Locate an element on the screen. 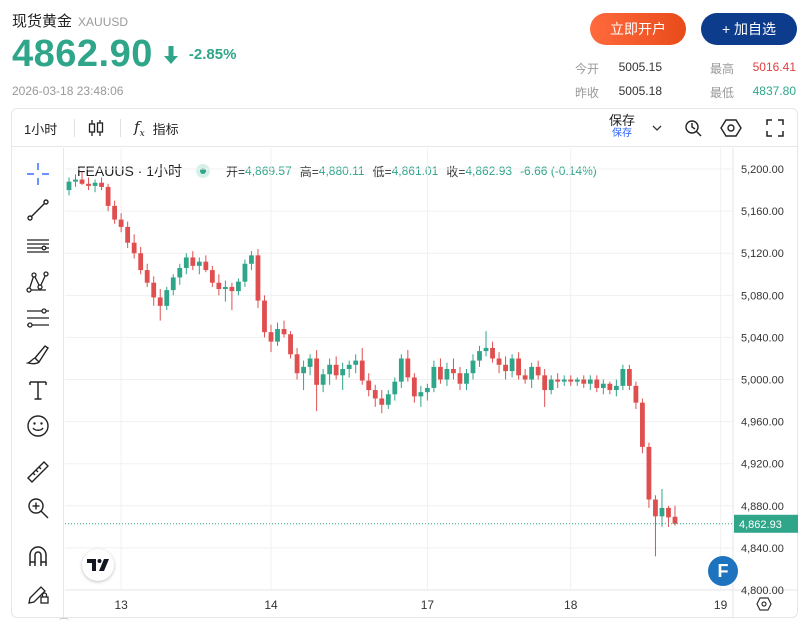  lock-edit-icon is located at coordinates (38, 594).